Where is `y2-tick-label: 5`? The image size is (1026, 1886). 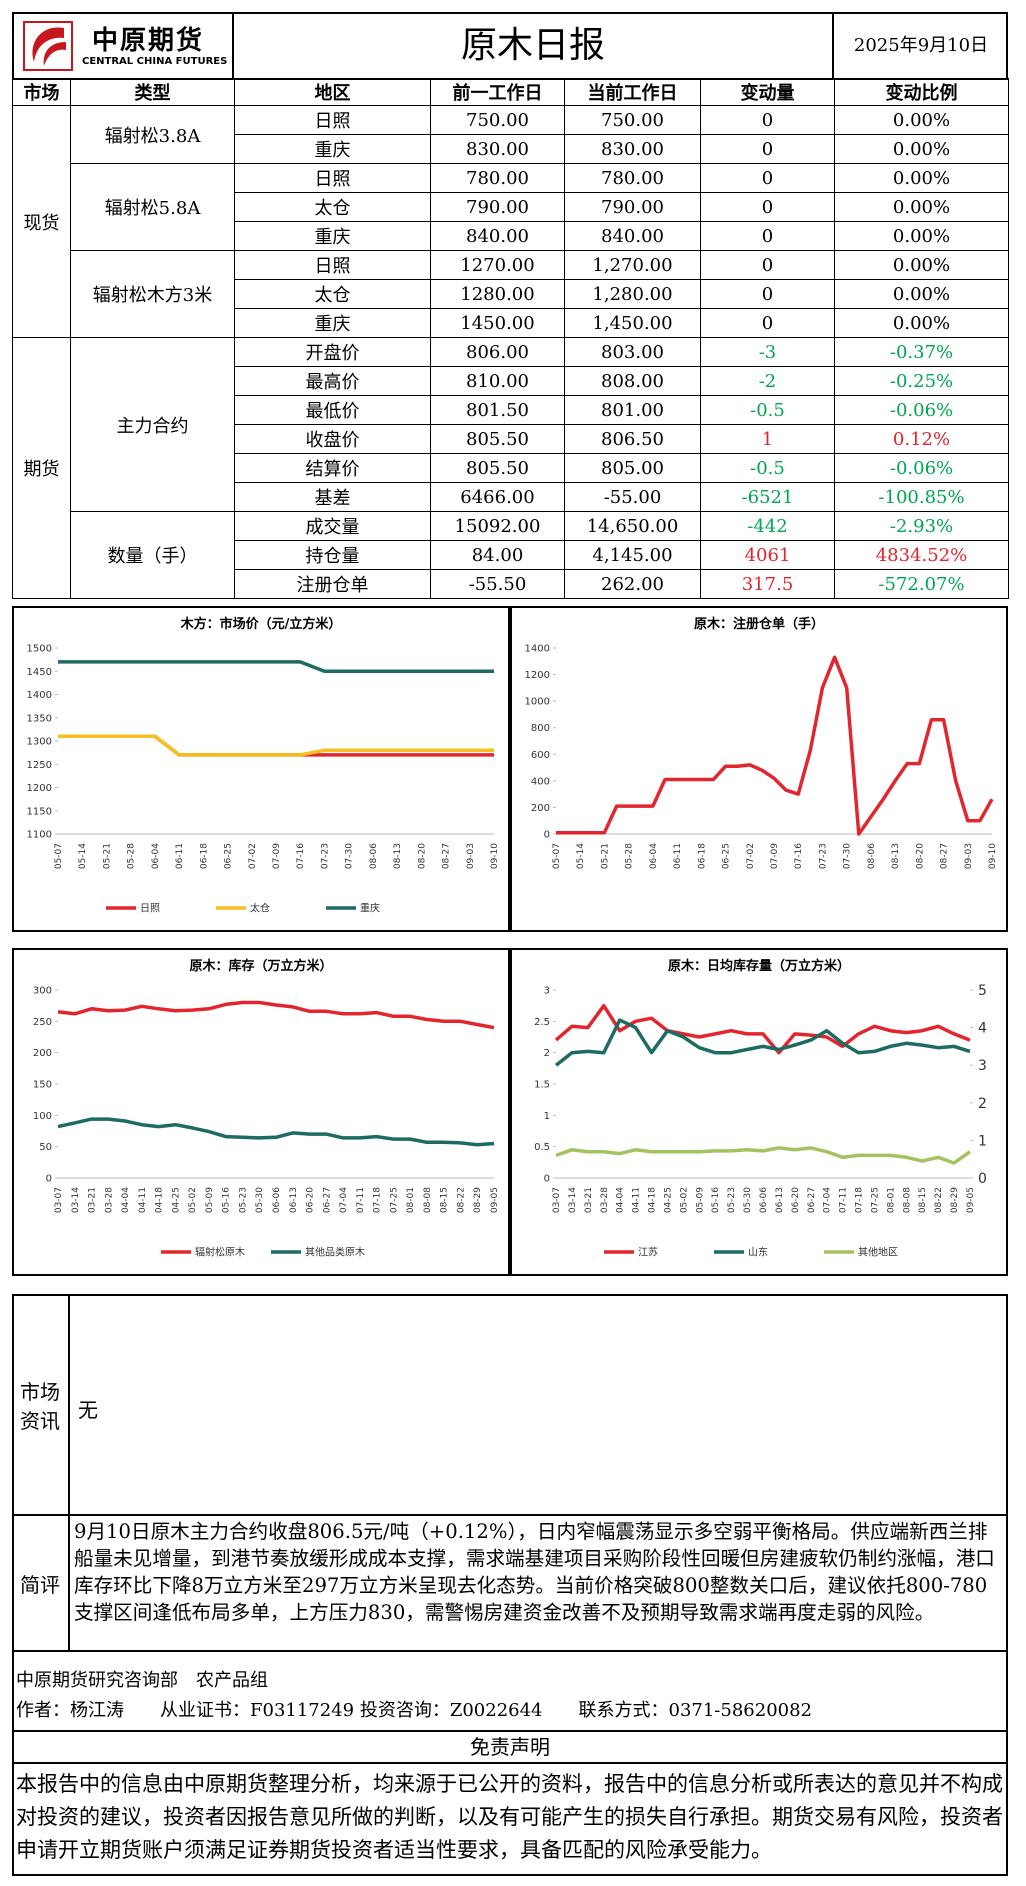 y2-tick-label: 5 is located at coordinates (982, 991).